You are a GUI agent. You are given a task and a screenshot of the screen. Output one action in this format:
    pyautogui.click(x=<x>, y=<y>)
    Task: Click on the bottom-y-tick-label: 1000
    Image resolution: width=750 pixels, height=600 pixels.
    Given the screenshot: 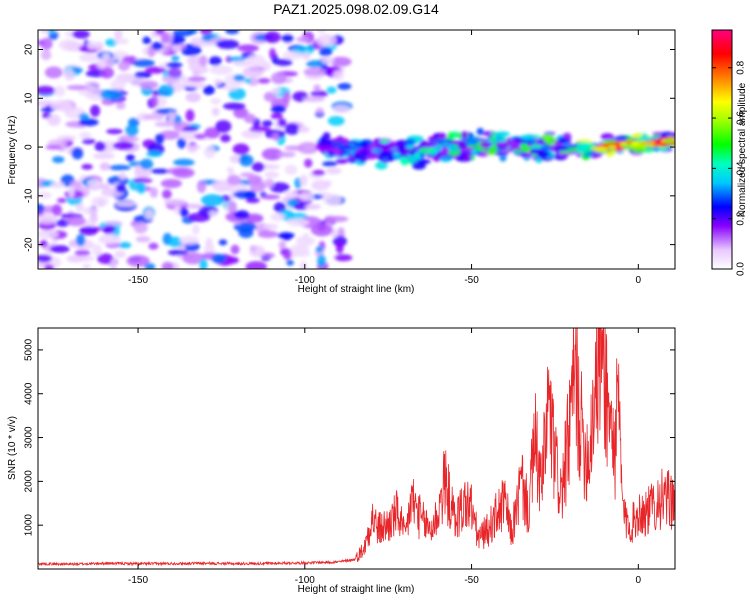 What is the action you would take?
    pyautogui.click(x=29, y=525)
    